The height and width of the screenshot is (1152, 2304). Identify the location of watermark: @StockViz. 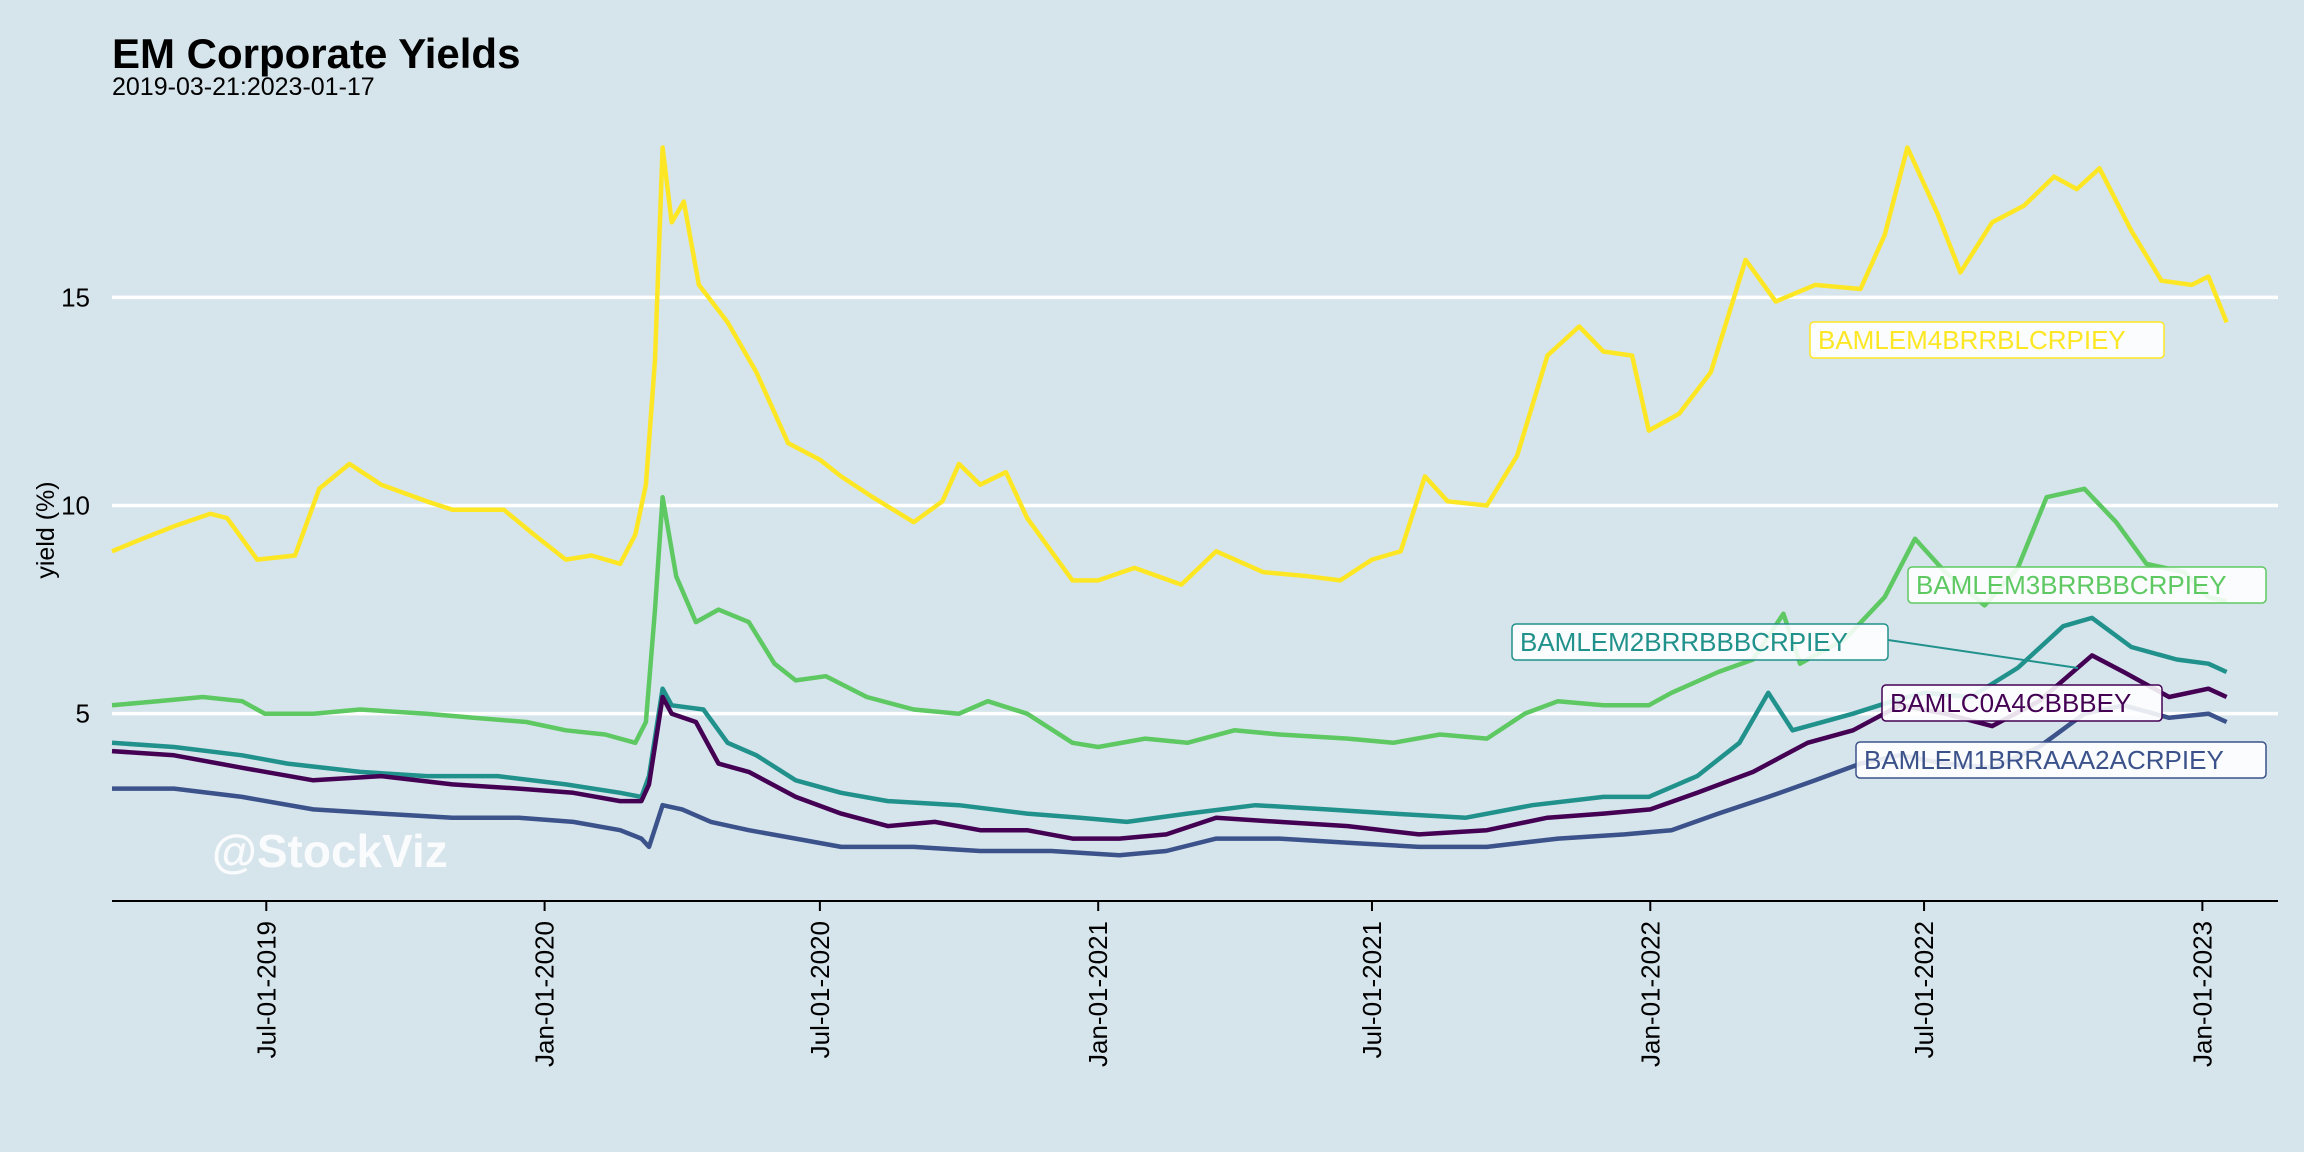
(330, 851).